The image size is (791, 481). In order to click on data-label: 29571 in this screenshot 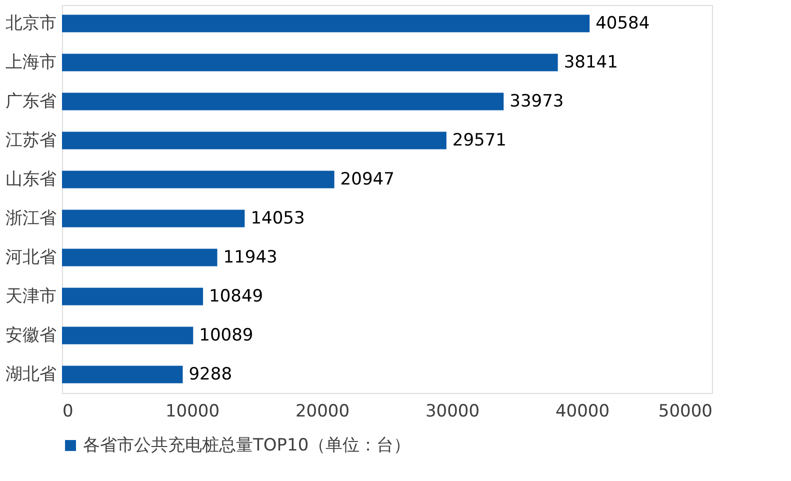, I will do `click(479, 140)`.